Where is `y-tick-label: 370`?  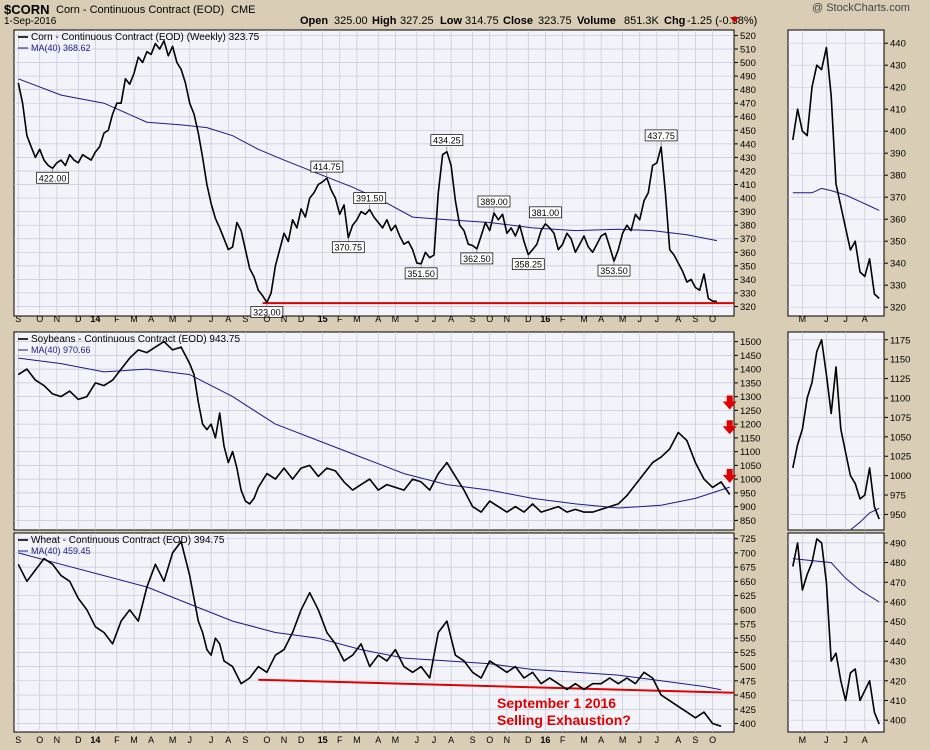
y-tick-label: 370 is located at coordinates (748, 239).